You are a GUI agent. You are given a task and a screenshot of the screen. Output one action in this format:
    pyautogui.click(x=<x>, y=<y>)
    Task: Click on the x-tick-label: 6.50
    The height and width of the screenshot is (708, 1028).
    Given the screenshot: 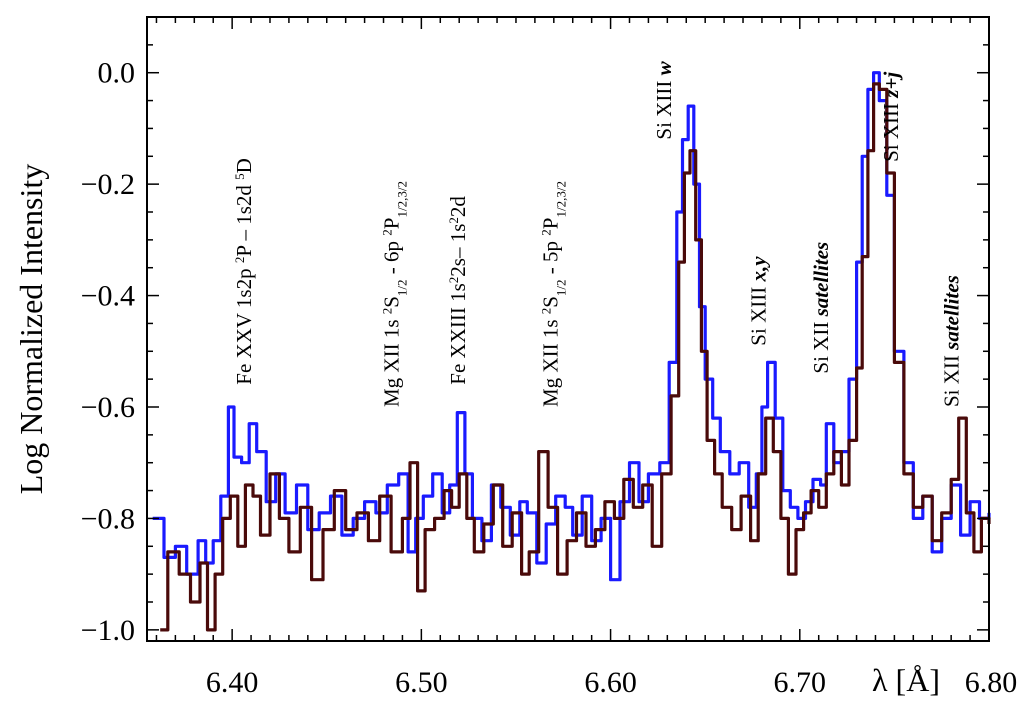 What is the action you would take?
    pyautogui.click(x=421, y=682)
    